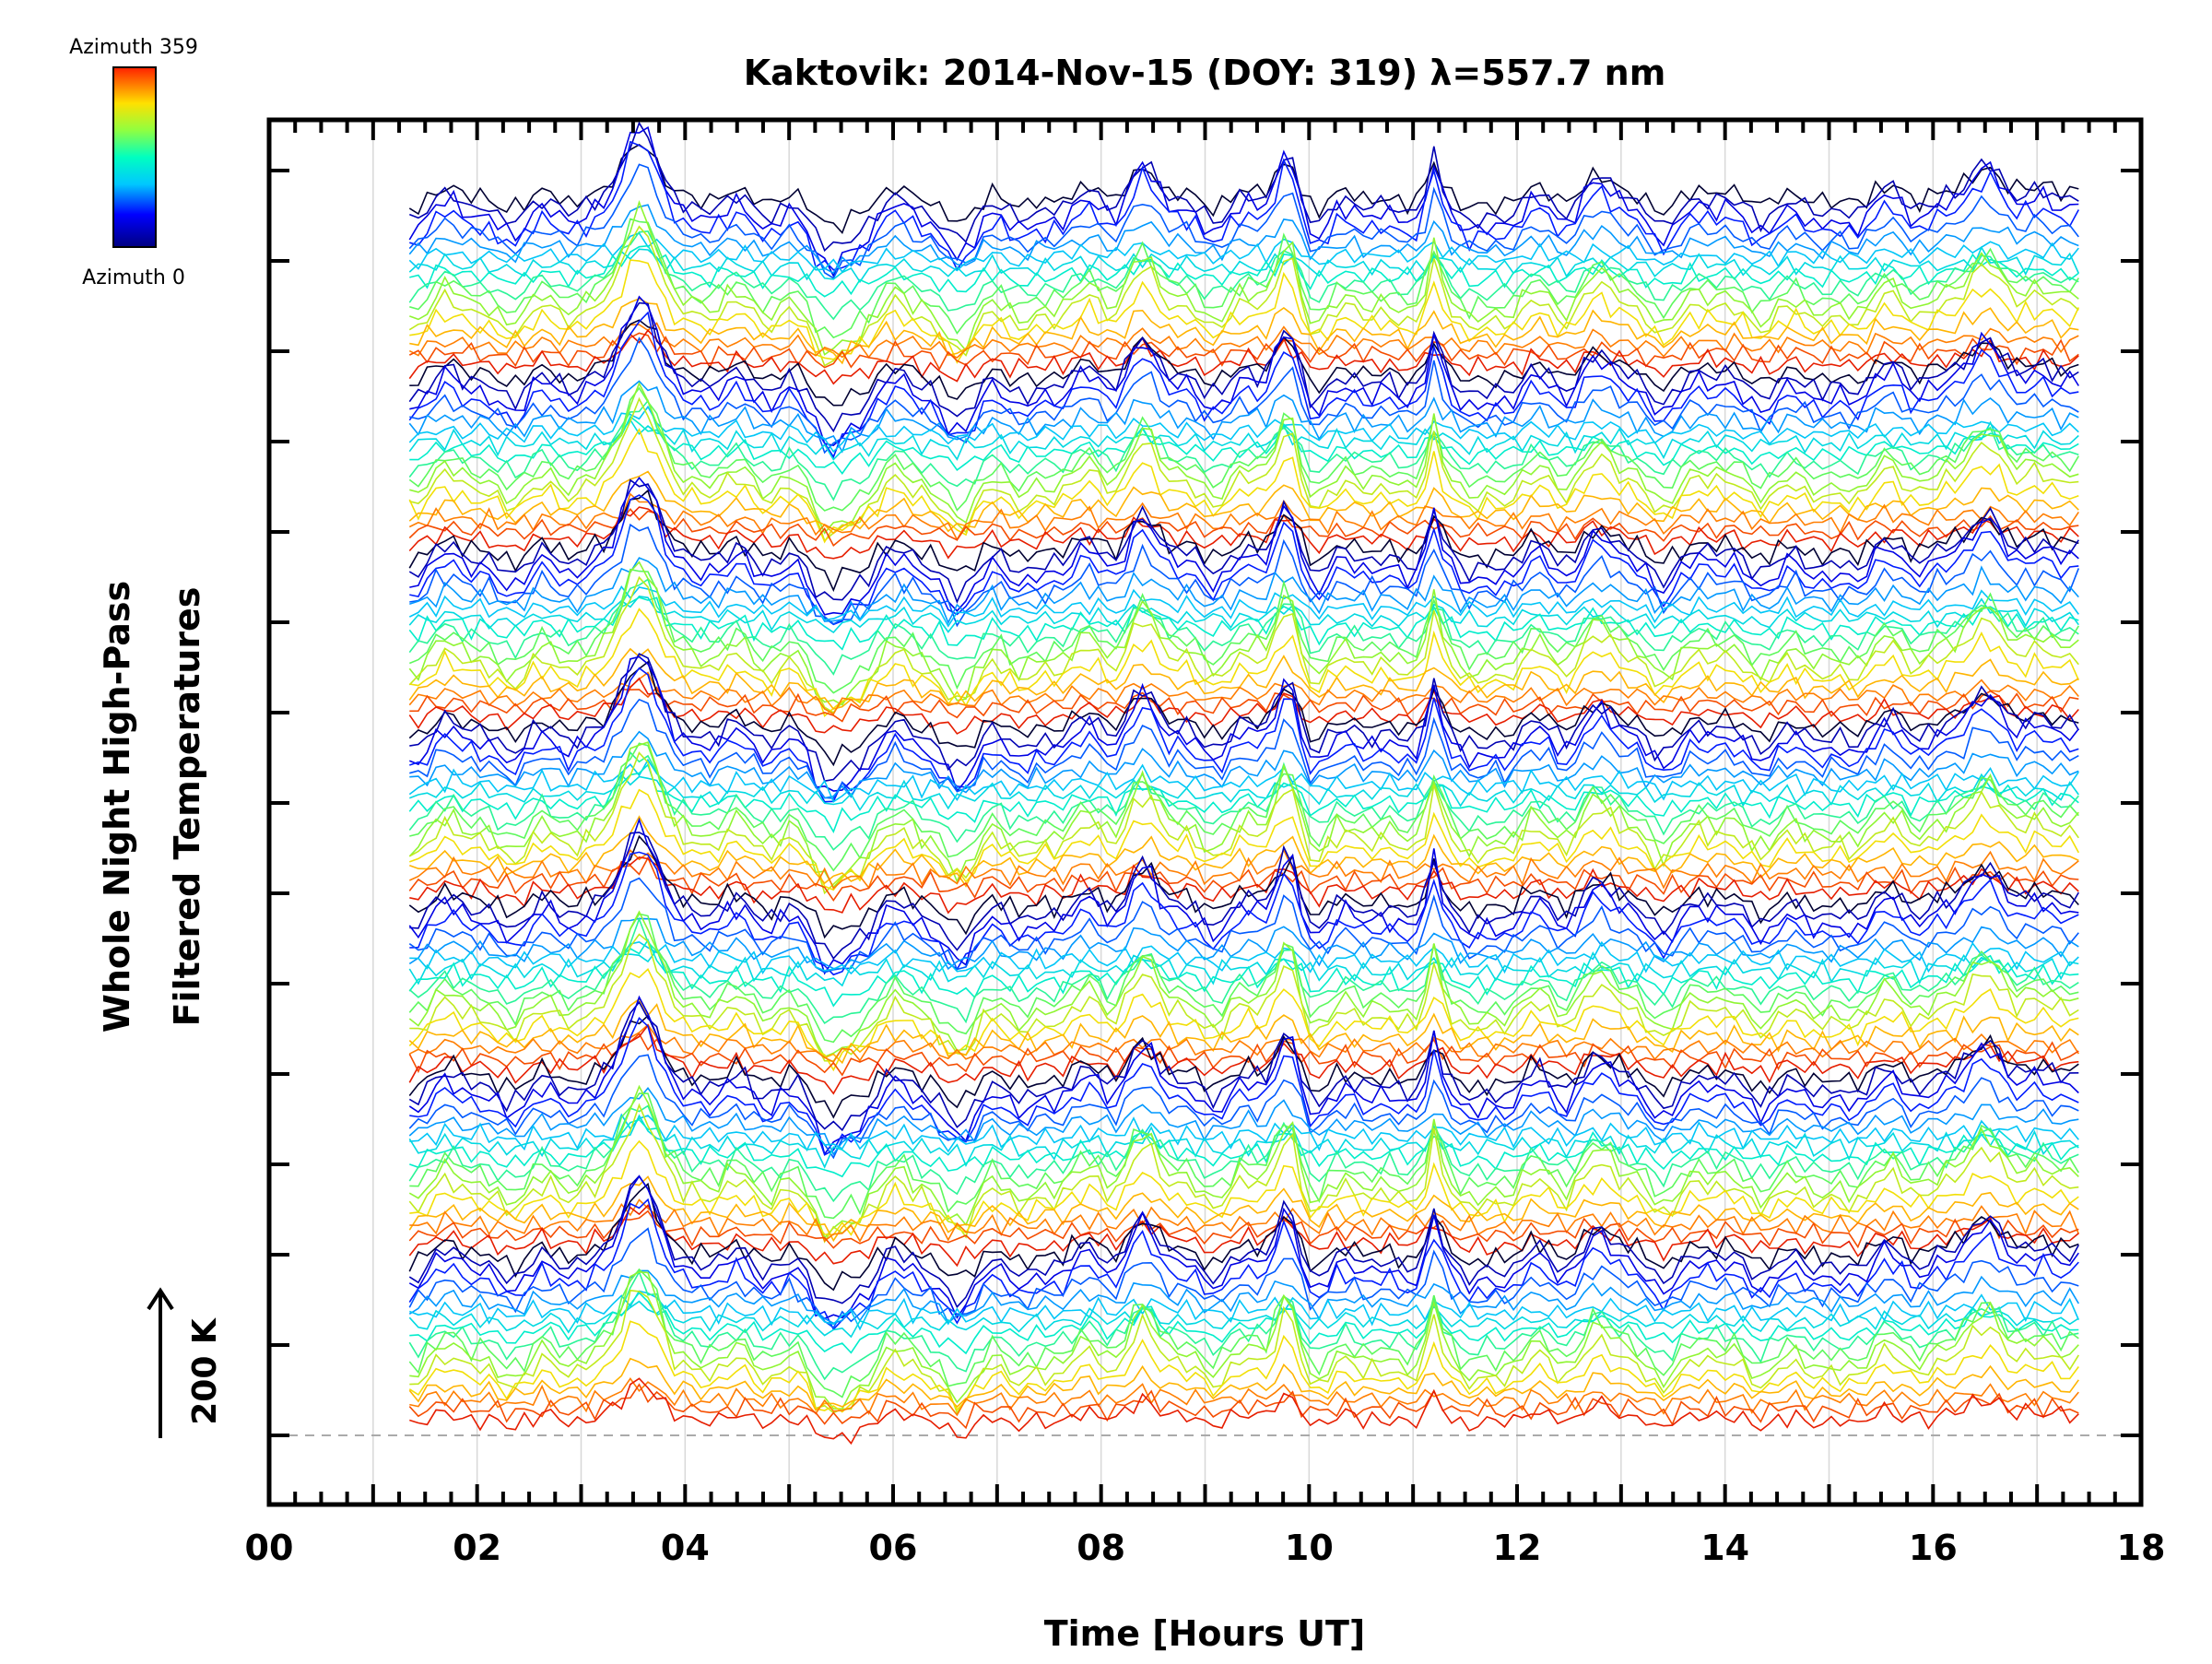 The height and width of the screenshot is (1664, 2212). Describe the element at coordinates (1933, 1548) in the screenshot. I see `x-tick-label: 16` at that location.